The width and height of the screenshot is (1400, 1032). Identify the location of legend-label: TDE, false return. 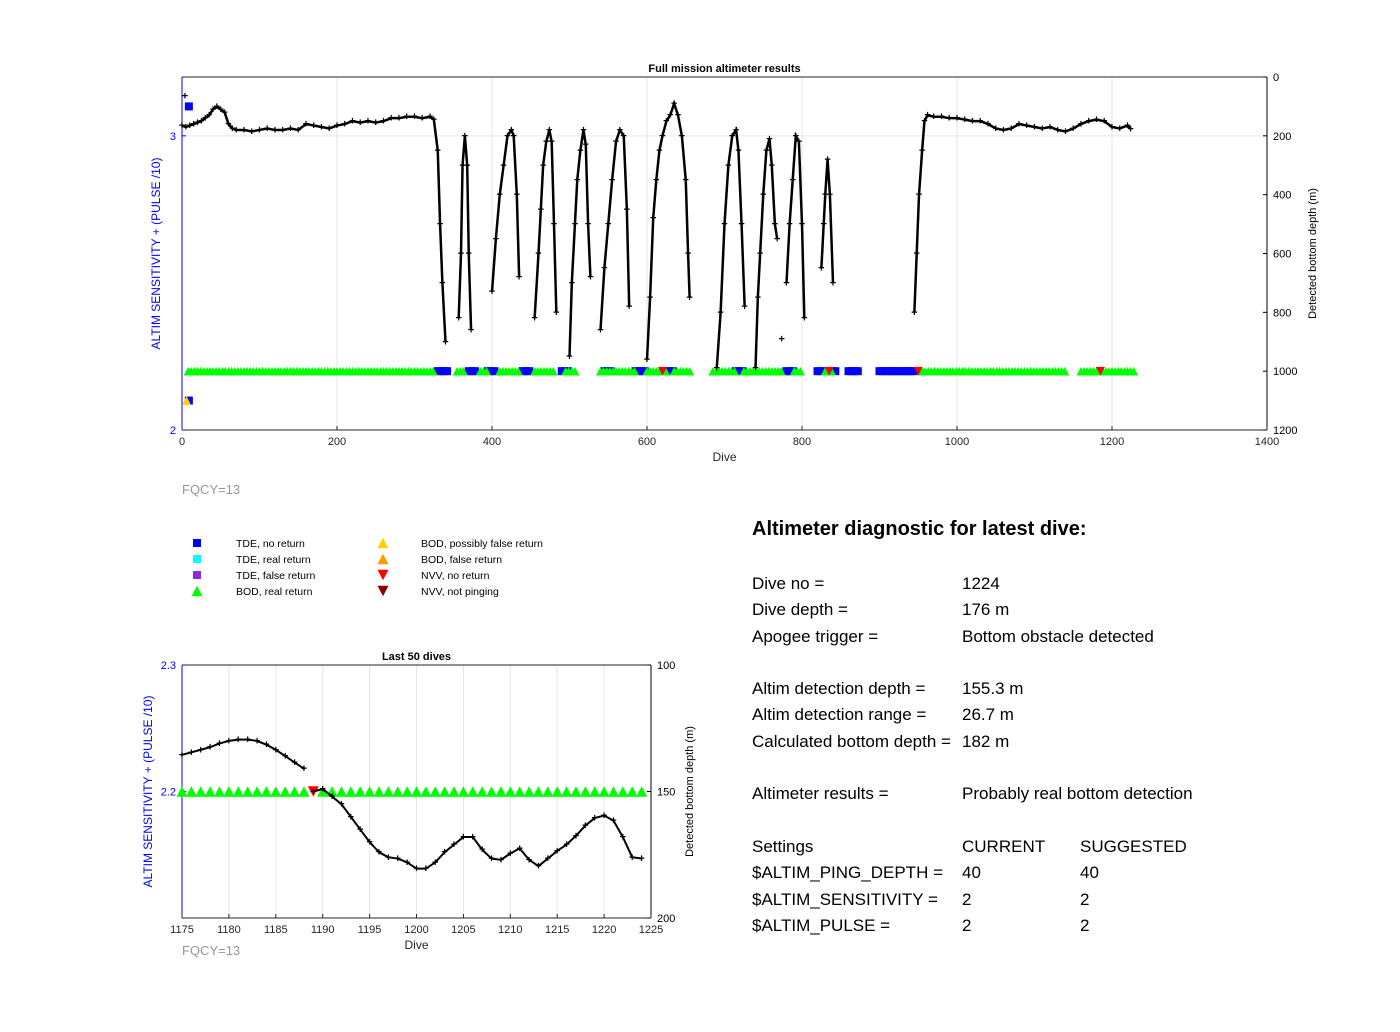
(276, 576).